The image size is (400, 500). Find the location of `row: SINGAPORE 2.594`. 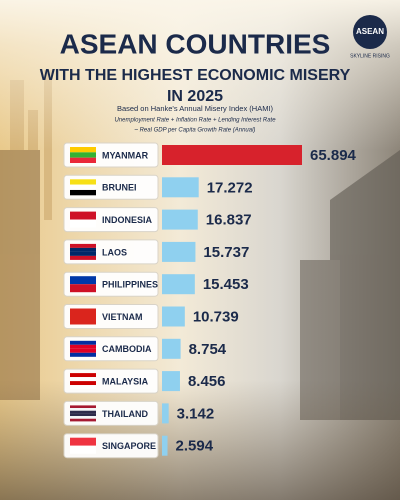

row: SINGAPORE 2.594 is located at coordinates (138, 446).